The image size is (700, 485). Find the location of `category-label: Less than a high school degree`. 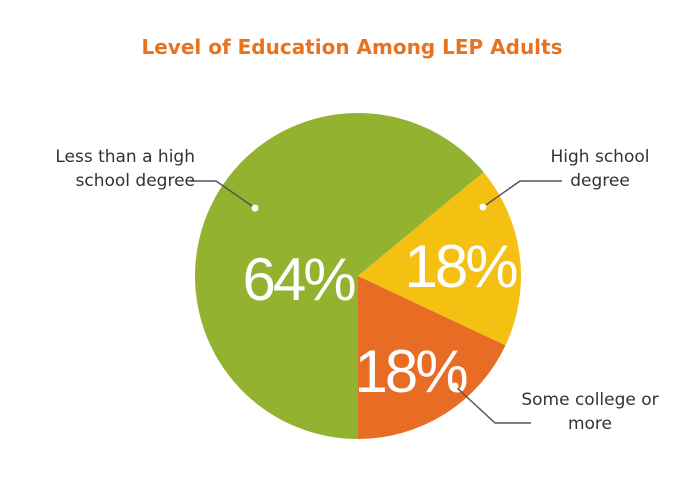

category-label: Less than a high school degree is located at coordinates (125, 169).